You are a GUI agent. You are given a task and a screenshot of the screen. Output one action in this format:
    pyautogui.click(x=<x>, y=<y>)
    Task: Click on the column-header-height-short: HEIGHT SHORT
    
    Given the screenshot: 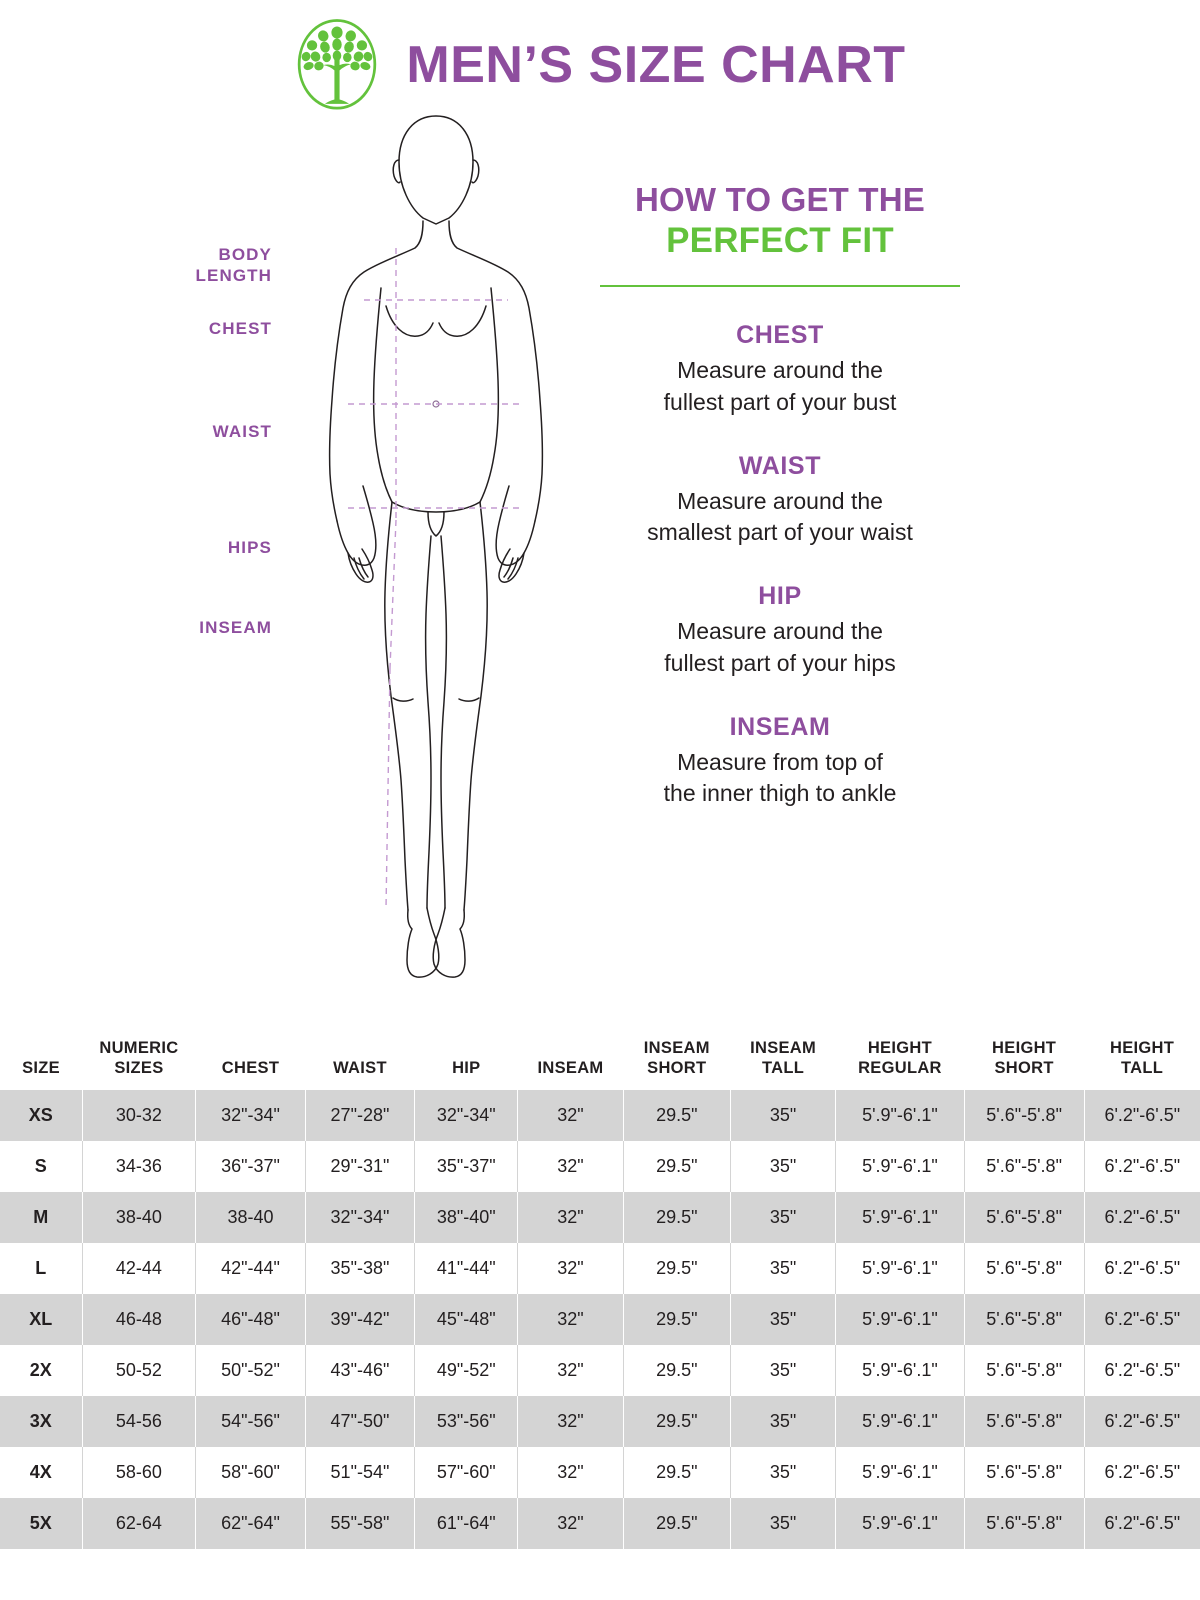 What is the action you would take?
    pyautogui.click(x=1024, y=1060)
    